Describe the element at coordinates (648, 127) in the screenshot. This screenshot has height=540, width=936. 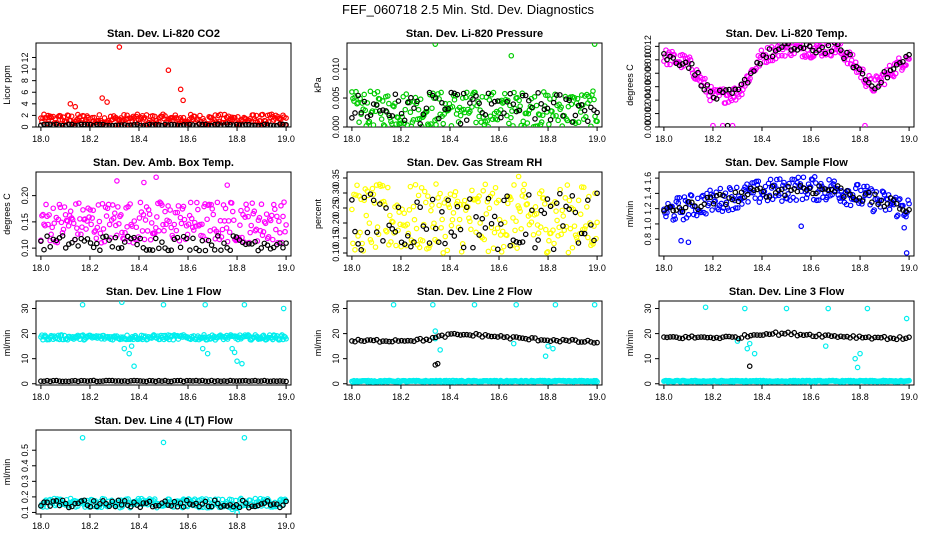
I see `y-tick-label: 0.000` at that location.